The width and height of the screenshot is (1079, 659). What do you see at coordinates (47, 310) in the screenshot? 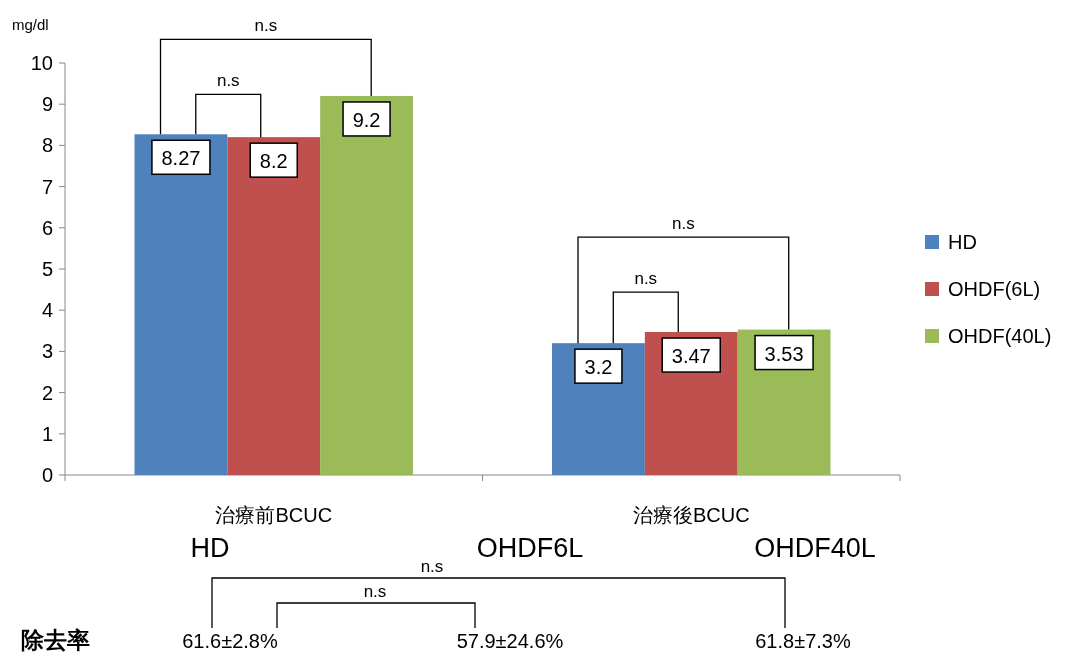
I see `y-tick-label: 4` at bounding box center [47, 310].